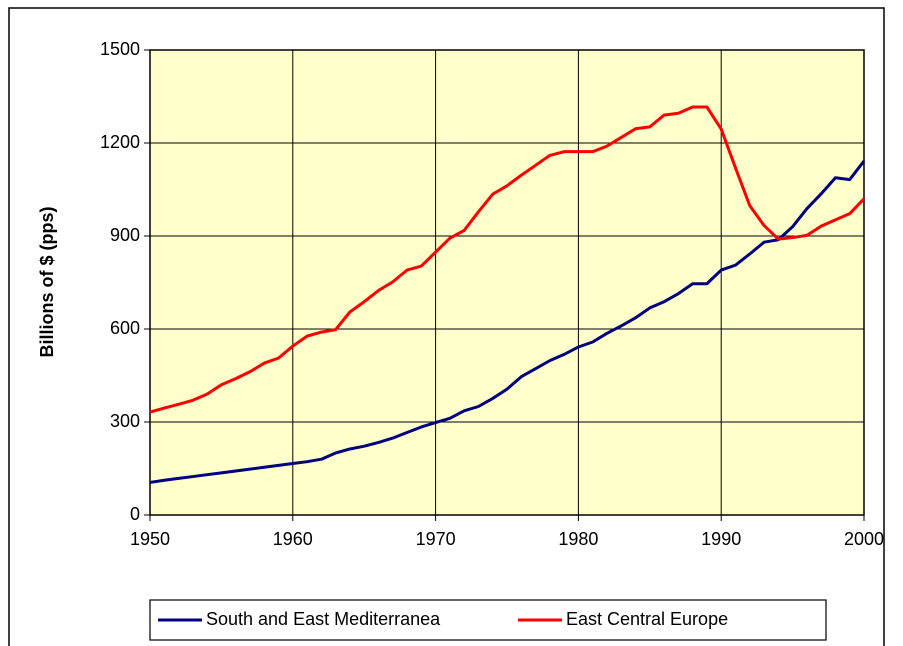 The image size is (903, 646). I want to click on x-tick-label: 2000, so click(864, 539).